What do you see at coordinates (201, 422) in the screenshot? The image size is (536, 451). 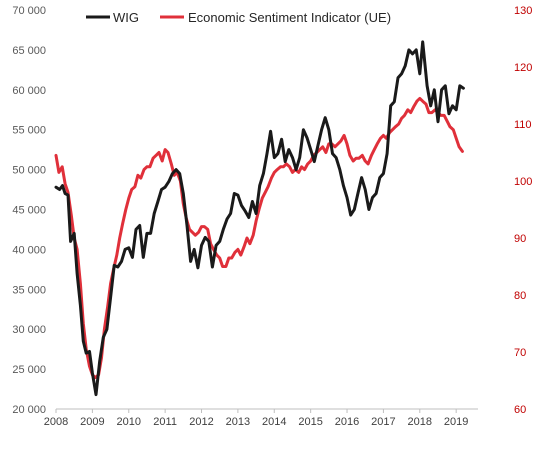 I see `x-tick-label: 2012` at bounding box center [201, 422].